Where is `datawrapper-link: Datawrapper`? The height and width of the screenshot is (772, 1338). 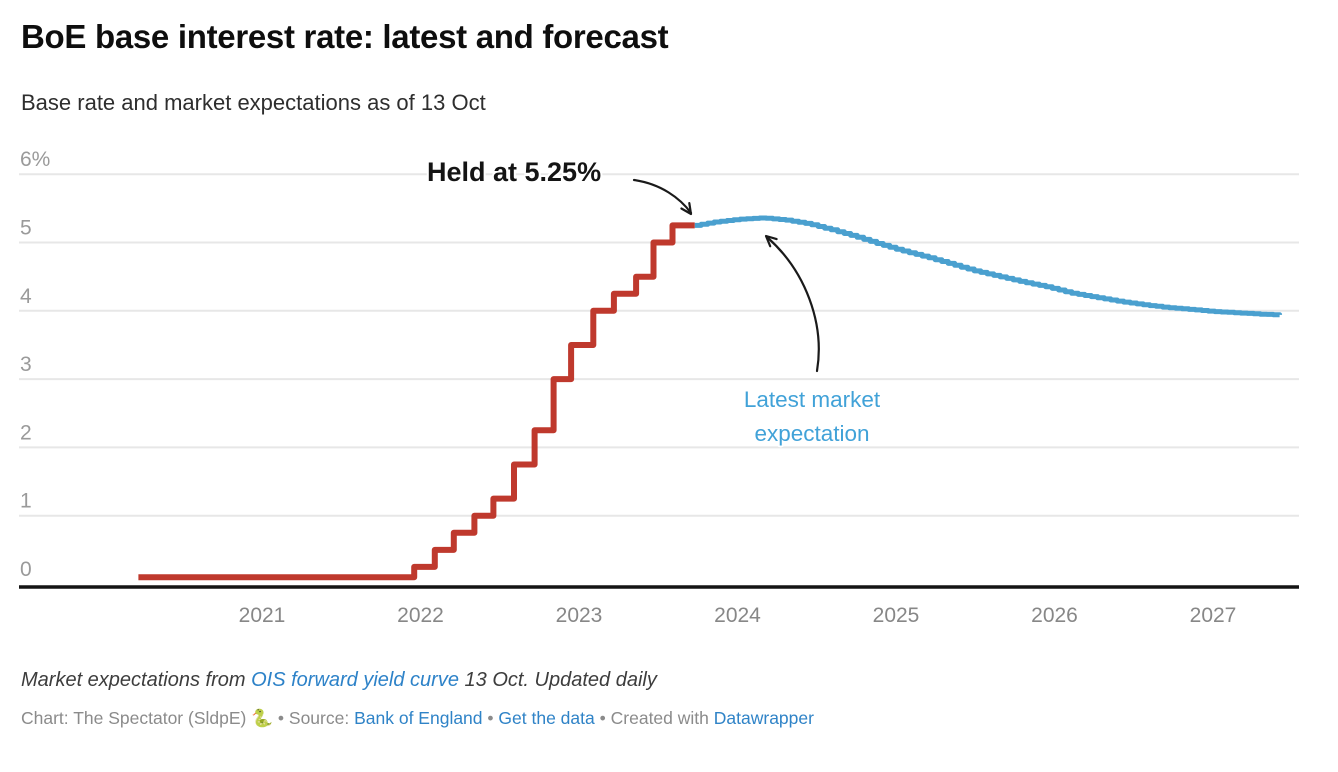
datawrapper-link: Datawrapper is located at coordinates (763, 718).